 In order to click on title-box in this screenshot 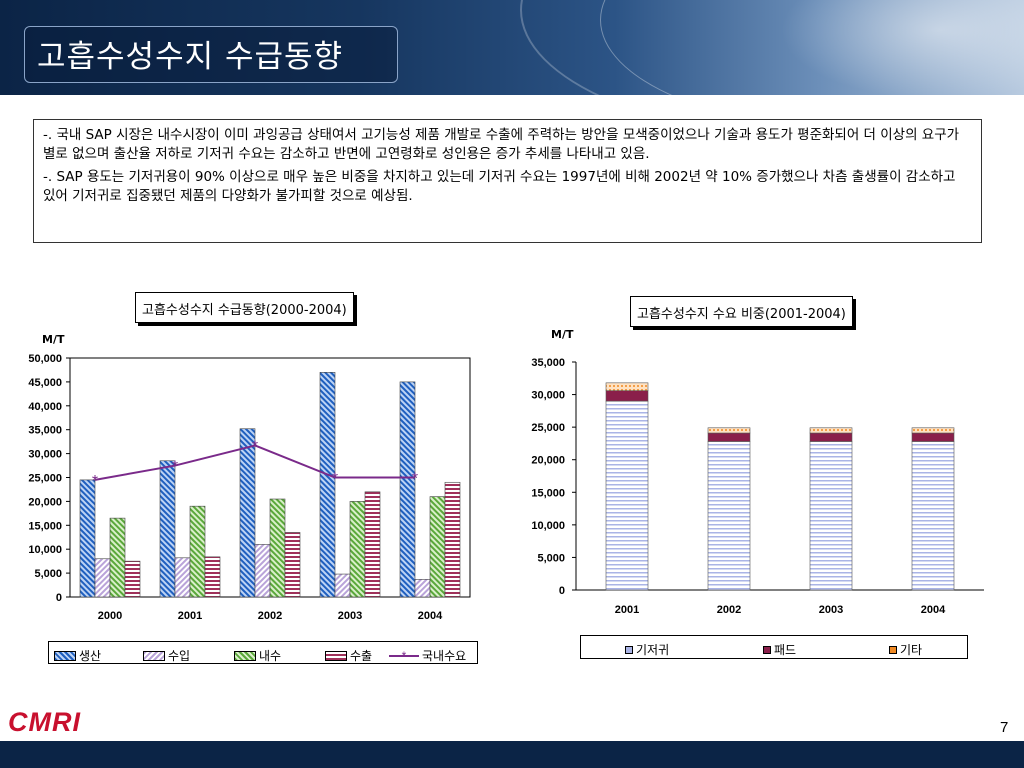, I will do `click(211, 54)`.